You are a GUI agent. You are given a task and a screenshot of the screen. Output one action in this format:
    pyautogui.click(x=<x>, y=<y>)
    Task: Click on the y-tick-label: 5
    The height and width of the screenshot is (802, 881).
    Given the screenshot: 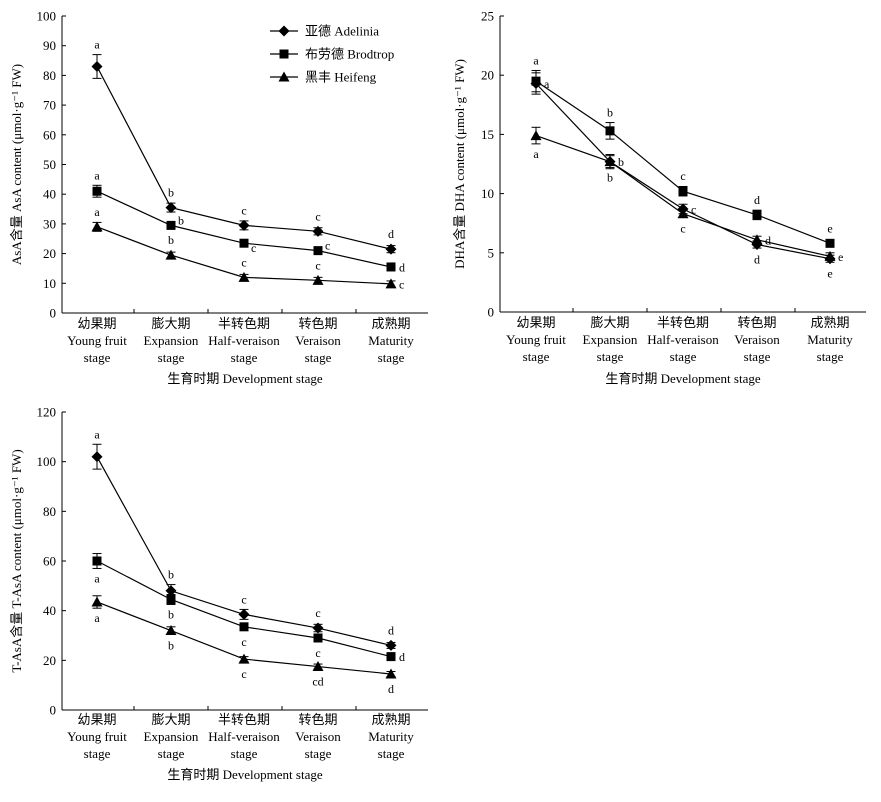 What is the action you would take?
    pyautogui.click(x=491, y=252)
    